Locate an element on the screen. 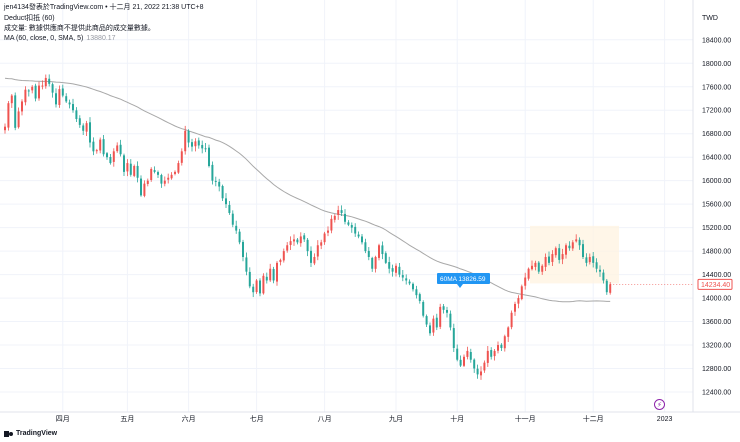  last-price-label: 14234.40 is located at coordinates (715, 285).